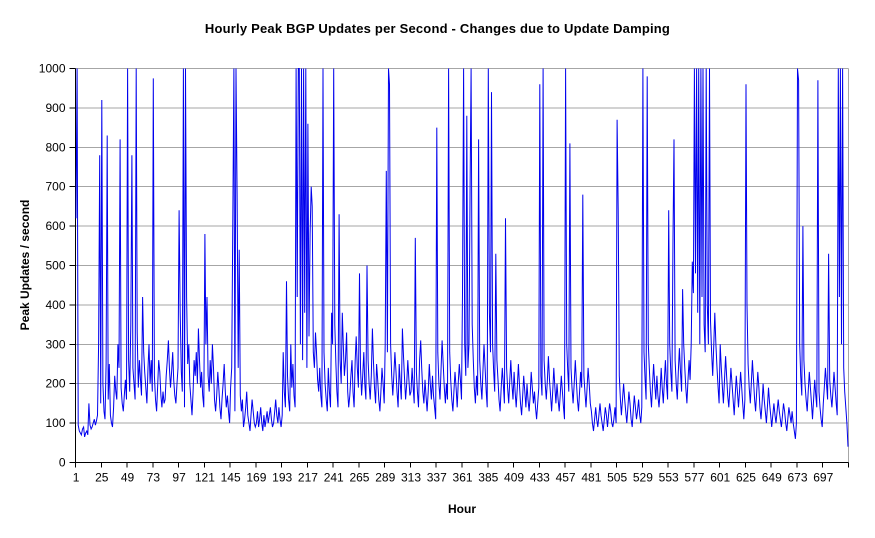  What do you see at coordinates (76, 478) in the screenshot?
I see `svg-text: 1` at bounding box center [76, 478].